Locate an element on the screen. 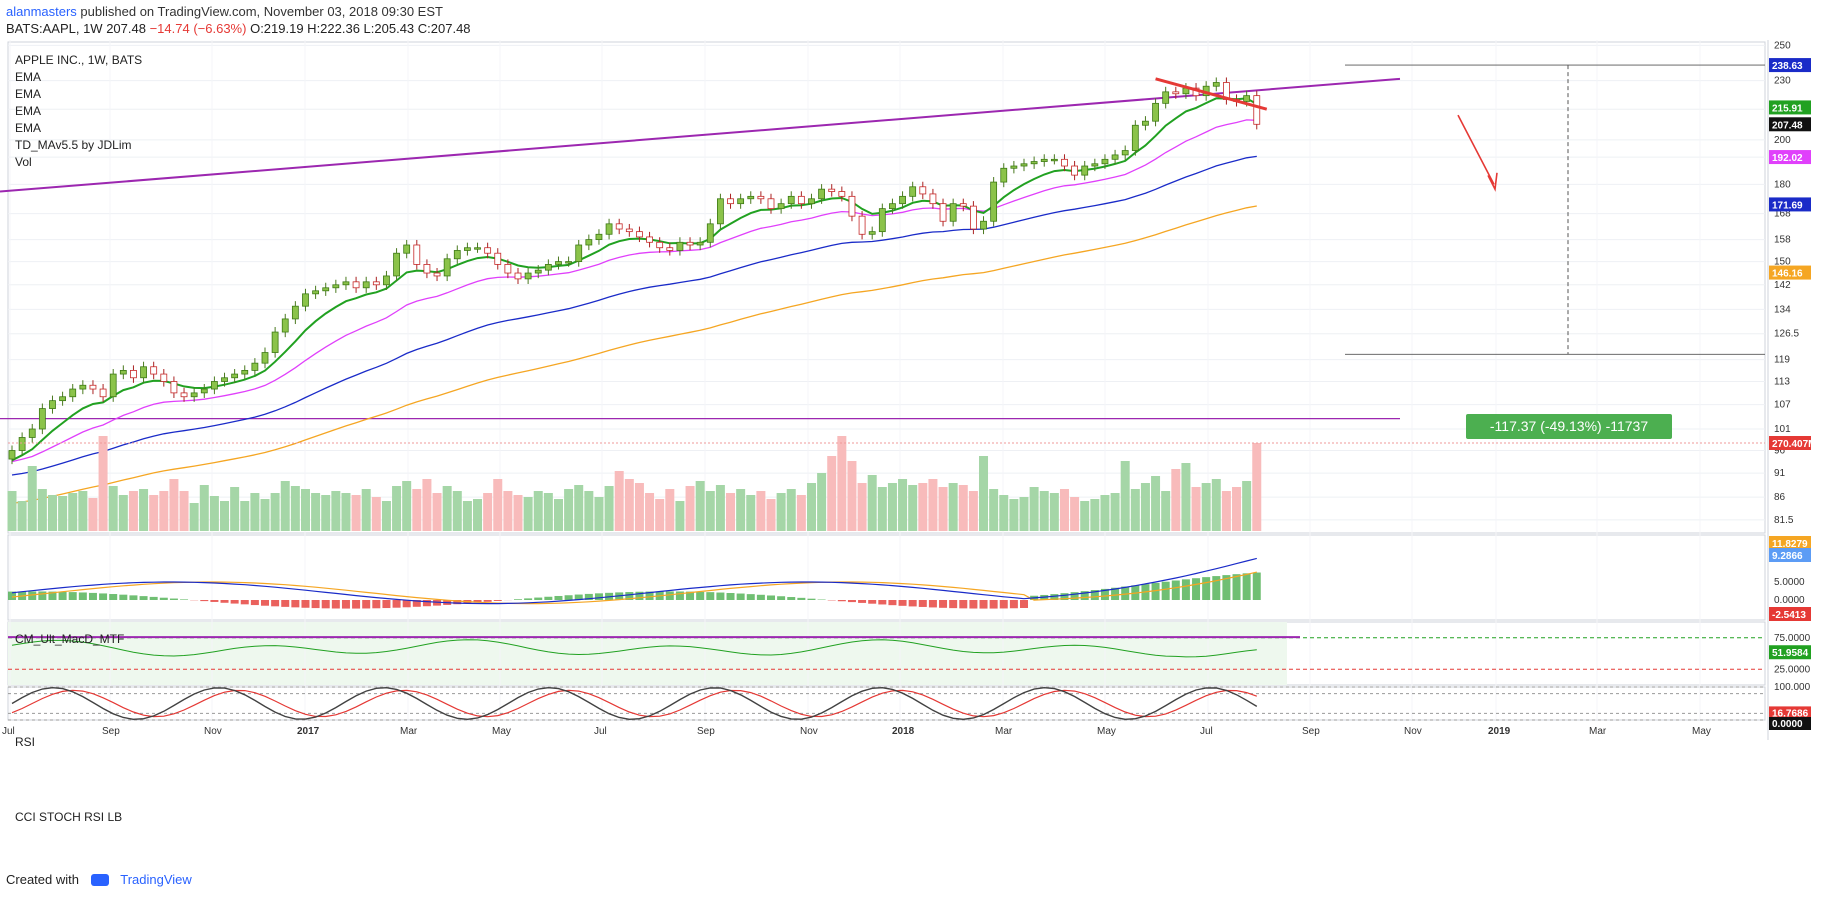  rsi-tick-label: 25.0000 is located at coordinates (1792, 669).